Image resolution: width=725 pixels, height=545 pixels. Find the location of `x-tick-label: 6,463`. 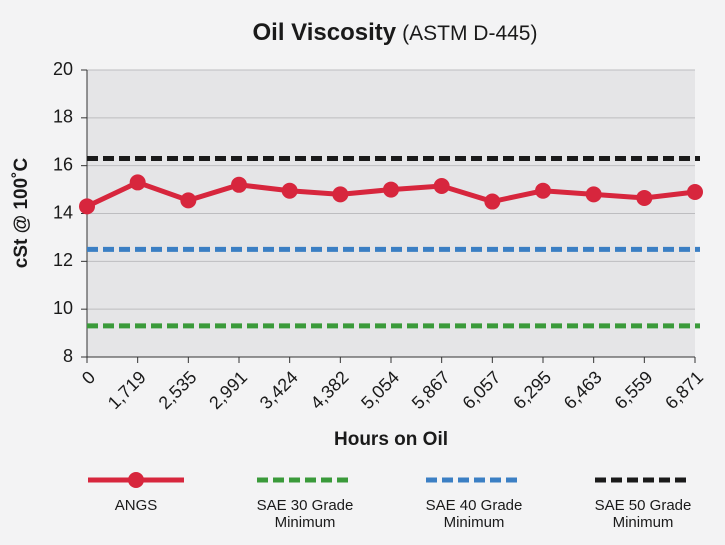

x-tick-label: 6,463 is located at coordinates (583, 390).